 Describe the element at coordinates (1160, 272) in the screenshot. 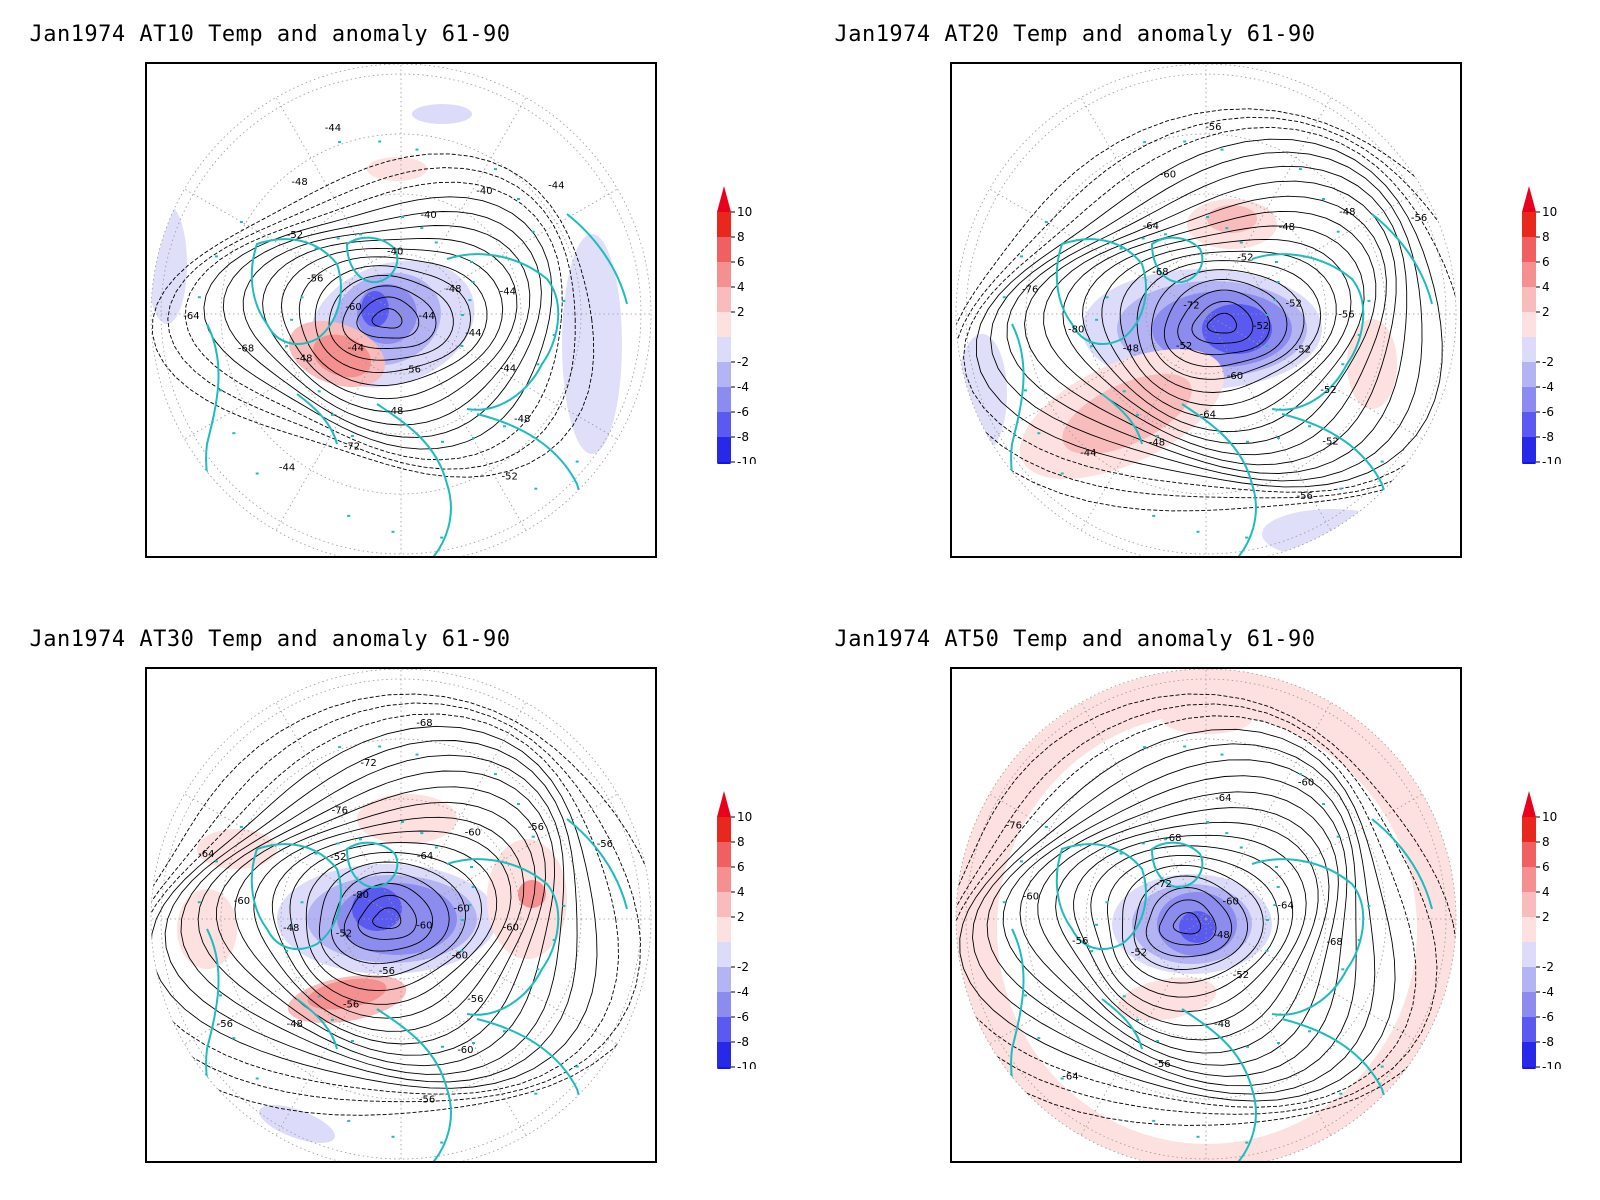

I see `contour-label: -68` at that location.